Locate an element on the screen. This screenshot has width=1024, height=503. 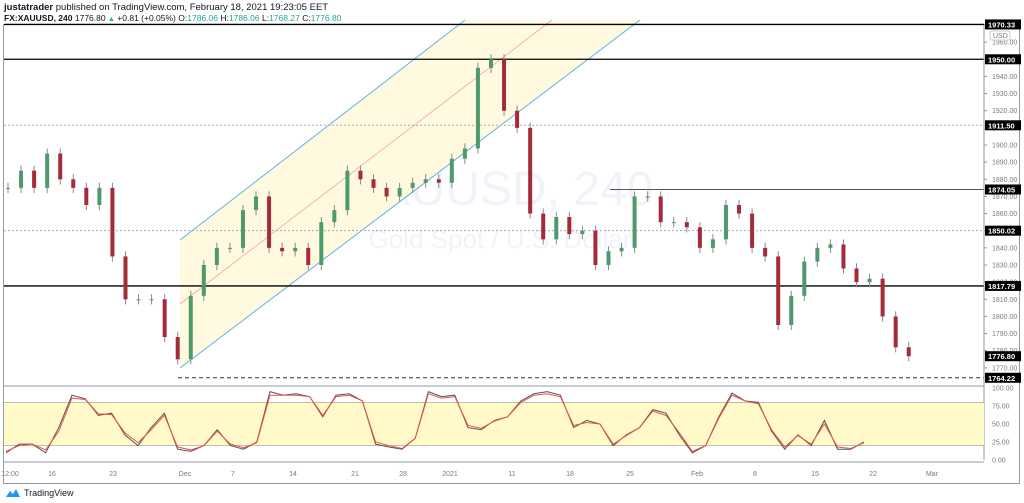
publisher-name: justatrader is located at coordinates (29, 7).